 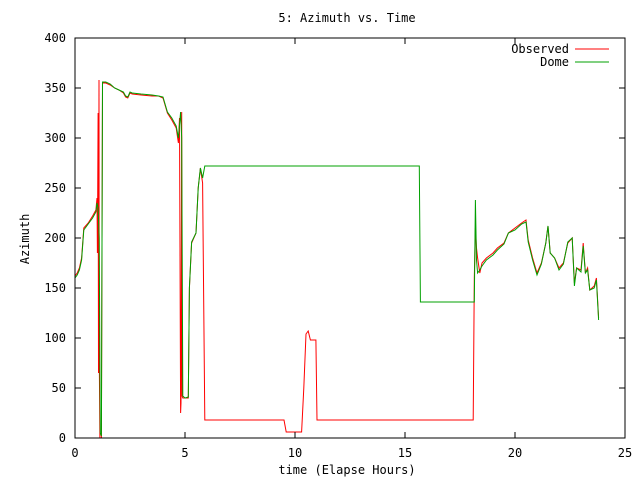 I want to click on legend-label-dome: Dome, so click(x=554, y=62).